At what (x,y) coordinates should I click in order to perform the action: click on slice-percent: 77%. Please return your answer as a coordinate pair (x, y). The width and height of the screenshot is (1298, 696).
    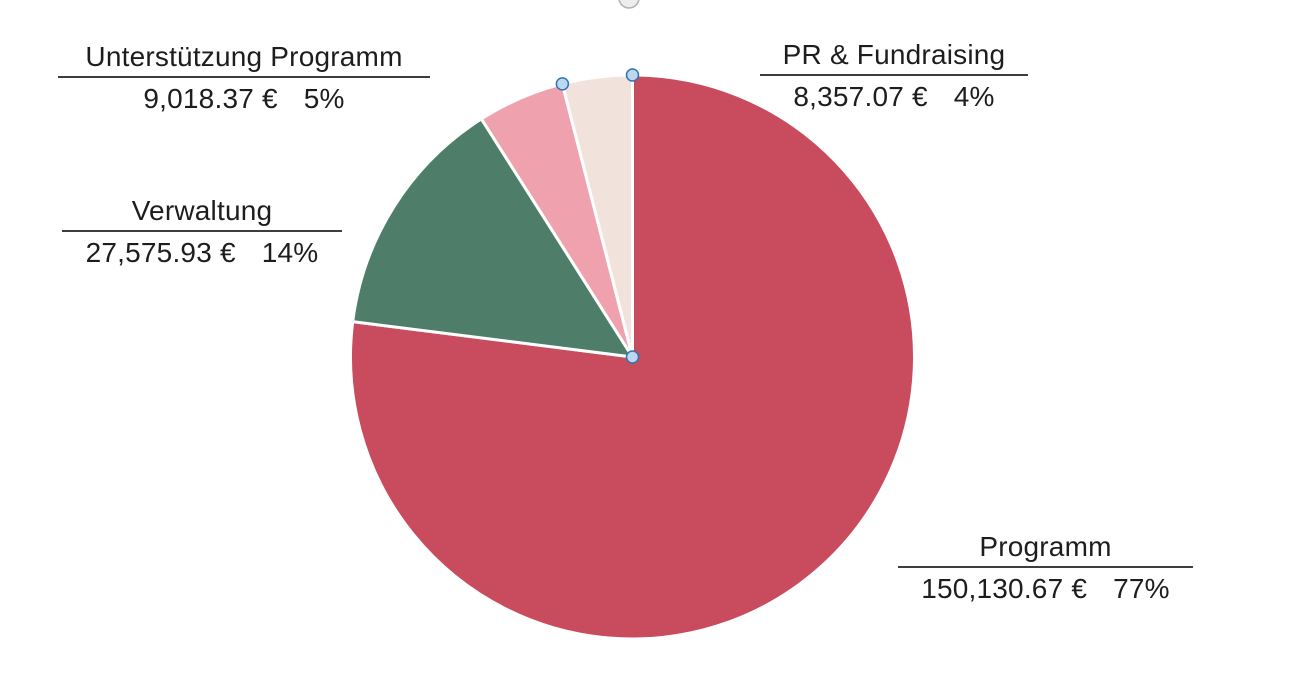
    Looking at the image, I should click on (1141, 588).